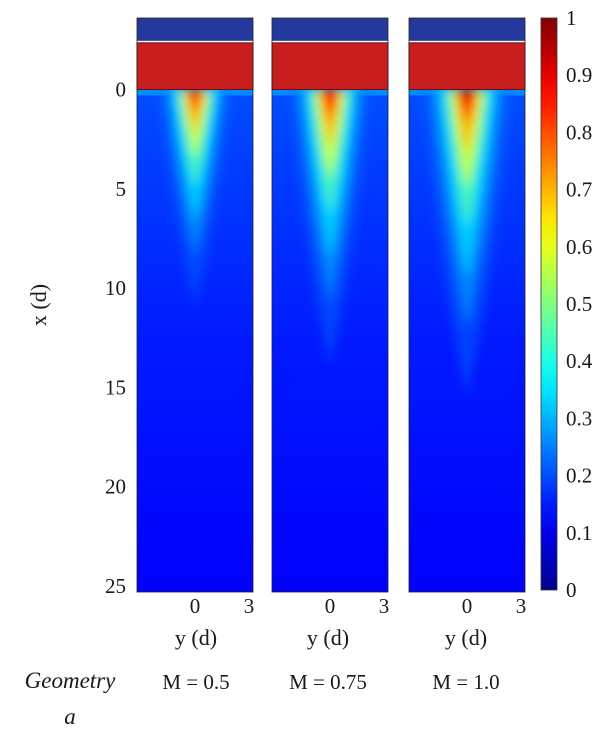 The width and height of the screenshot is (600, 735). Describe the element at coordinates (115, 338) in the screenshot. I see `y-tick-labels: 0 5 10 15 20 25` at that location.